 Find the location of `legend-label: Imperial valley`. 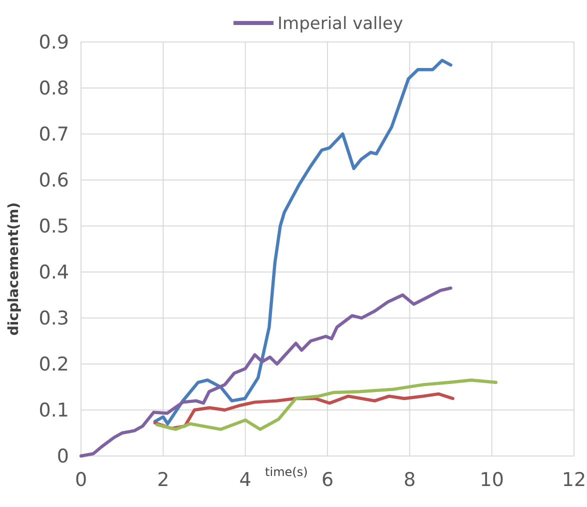

legend-label: Imperial valley is located at coordinates (341, 24).